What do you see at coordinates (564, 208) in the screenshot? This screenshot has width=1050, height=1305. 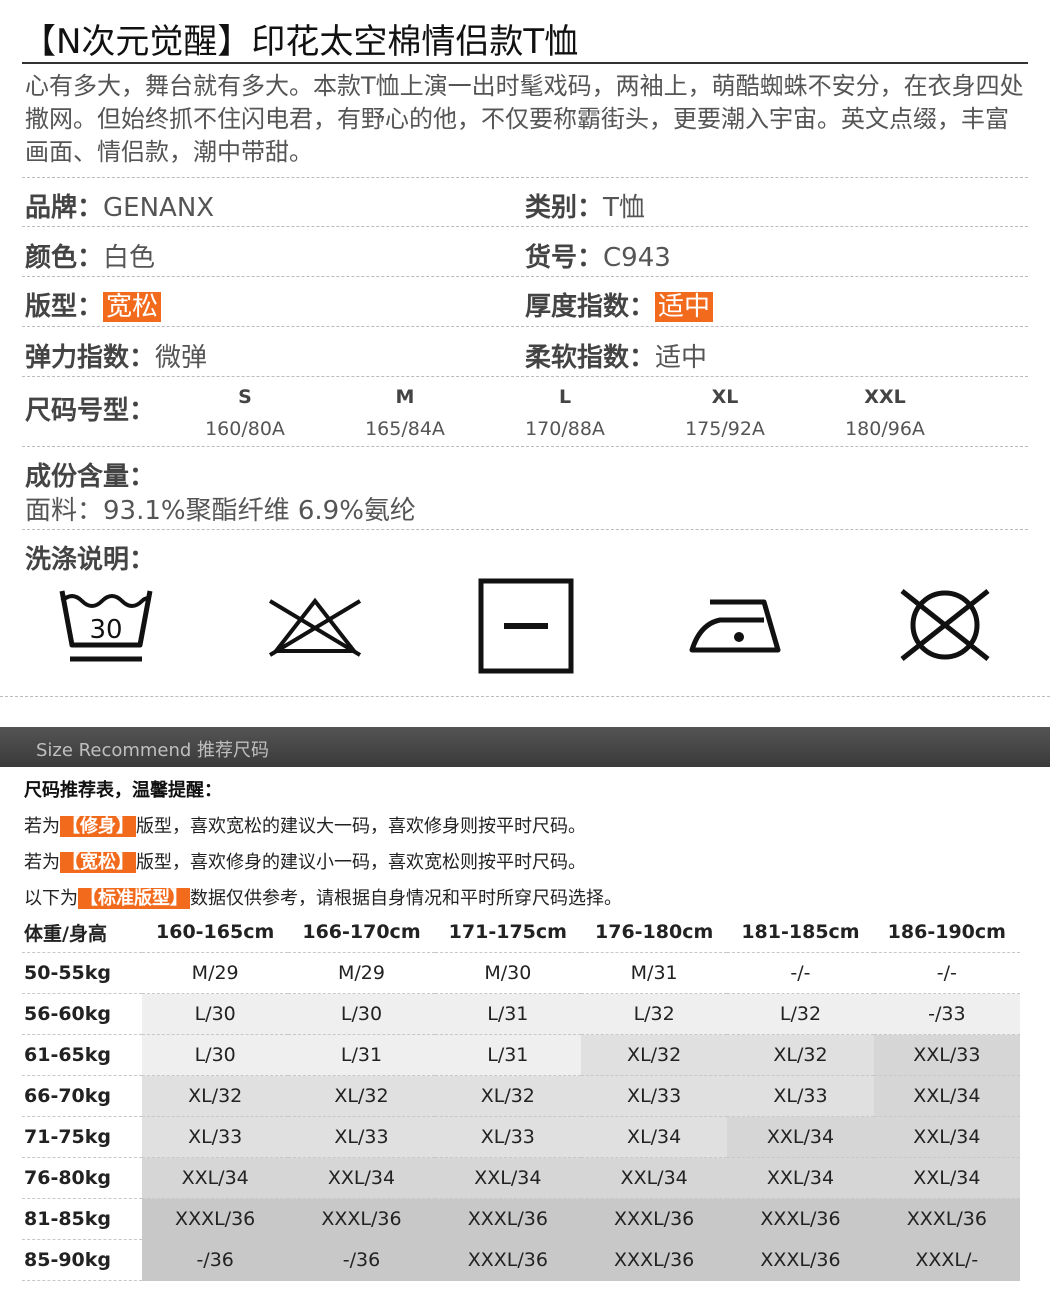 I see `category-key: 类别：` at bounding box center [564, 208].